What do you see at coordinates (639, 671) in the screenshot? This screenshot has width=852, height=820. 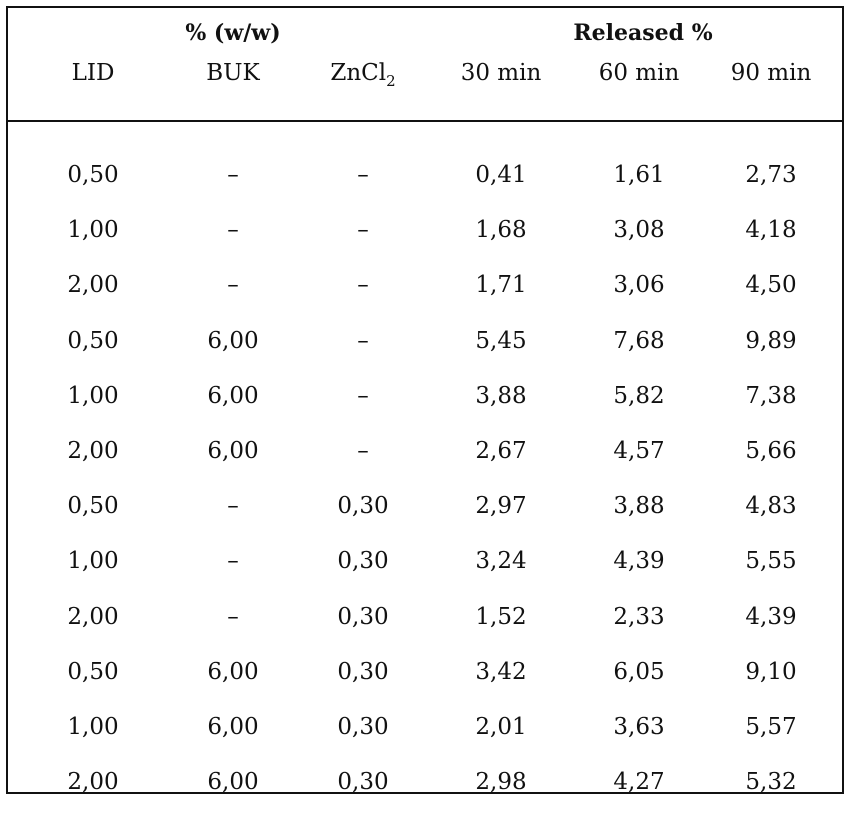 I see `cell-60min: 6,05` at bounding box center [639, 671].